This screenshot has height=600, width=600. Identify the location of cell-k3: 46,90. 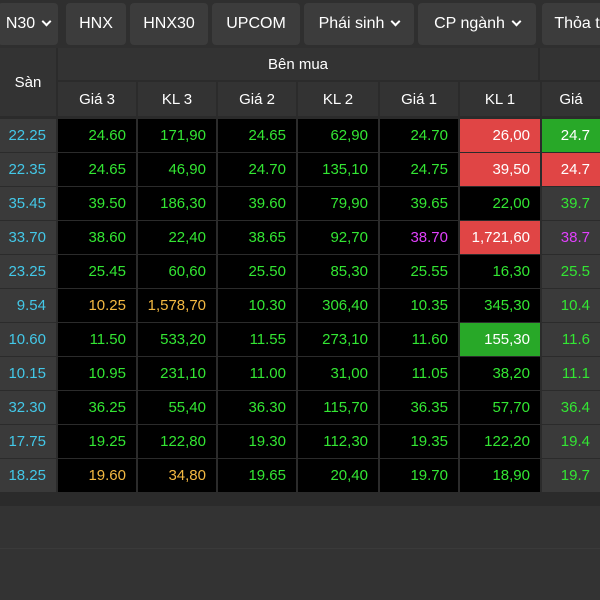
(177, 169).